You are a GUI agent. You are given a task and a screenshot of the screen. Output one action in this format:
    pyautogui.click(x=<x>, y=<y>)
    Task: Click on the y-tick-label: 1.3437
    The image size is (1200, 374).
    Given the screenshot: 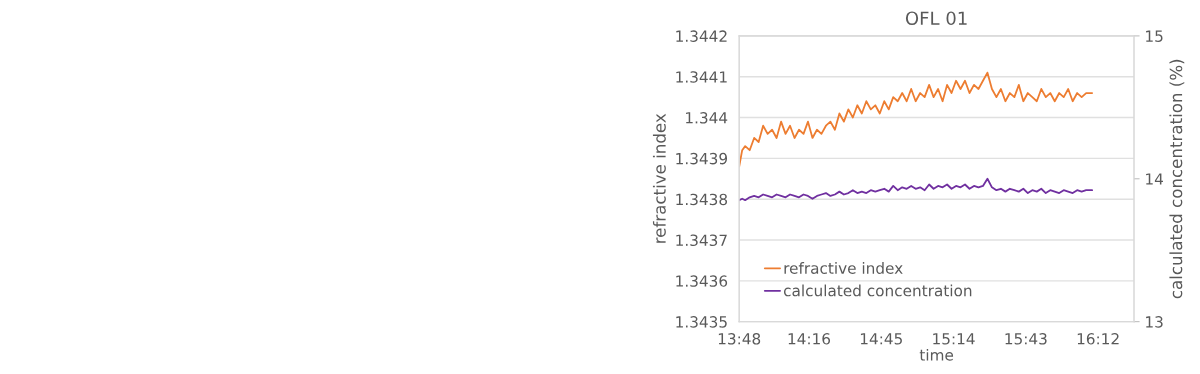 What is the action you would take?
    pyautogui.click(x=701, y=240)
    